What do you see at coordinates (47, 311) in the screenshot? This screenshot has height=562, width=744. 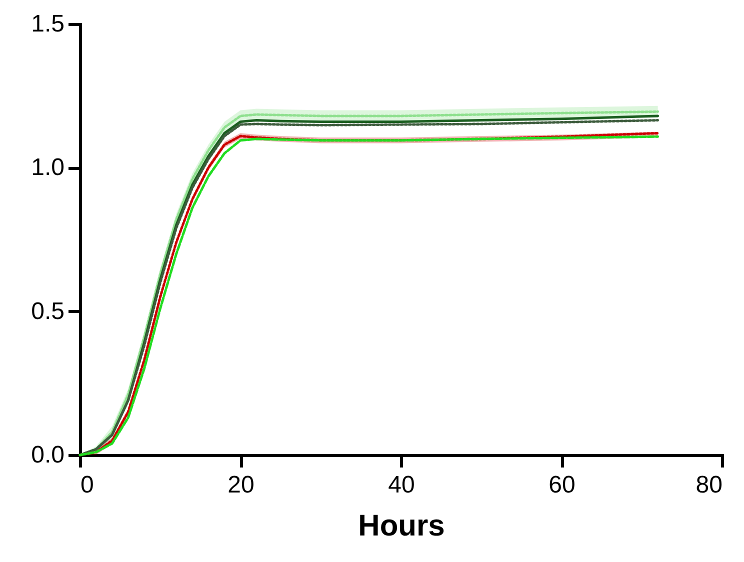 I see `y-tick-label: 0.5` at bounding box center [47, 311].